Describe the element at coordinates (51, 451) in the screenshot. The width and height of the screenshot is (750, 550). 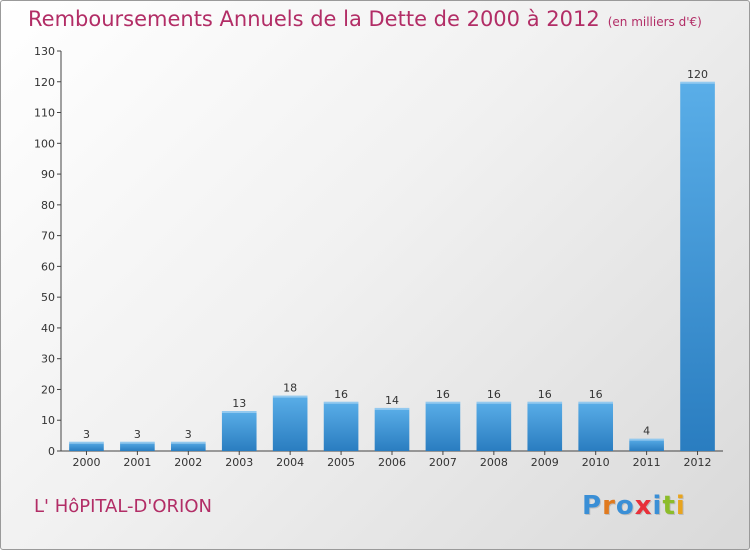
I see `y-tick-label: 0` at that location.